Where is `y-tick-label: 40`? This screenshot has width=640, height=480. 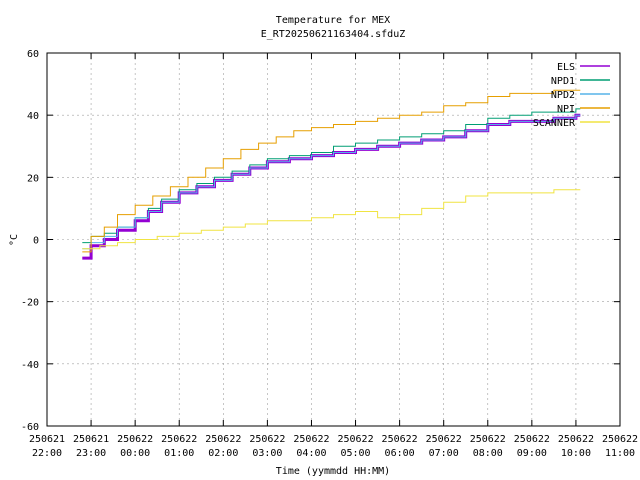
y-tick-label: 40 is located at coordinates (33, 116).